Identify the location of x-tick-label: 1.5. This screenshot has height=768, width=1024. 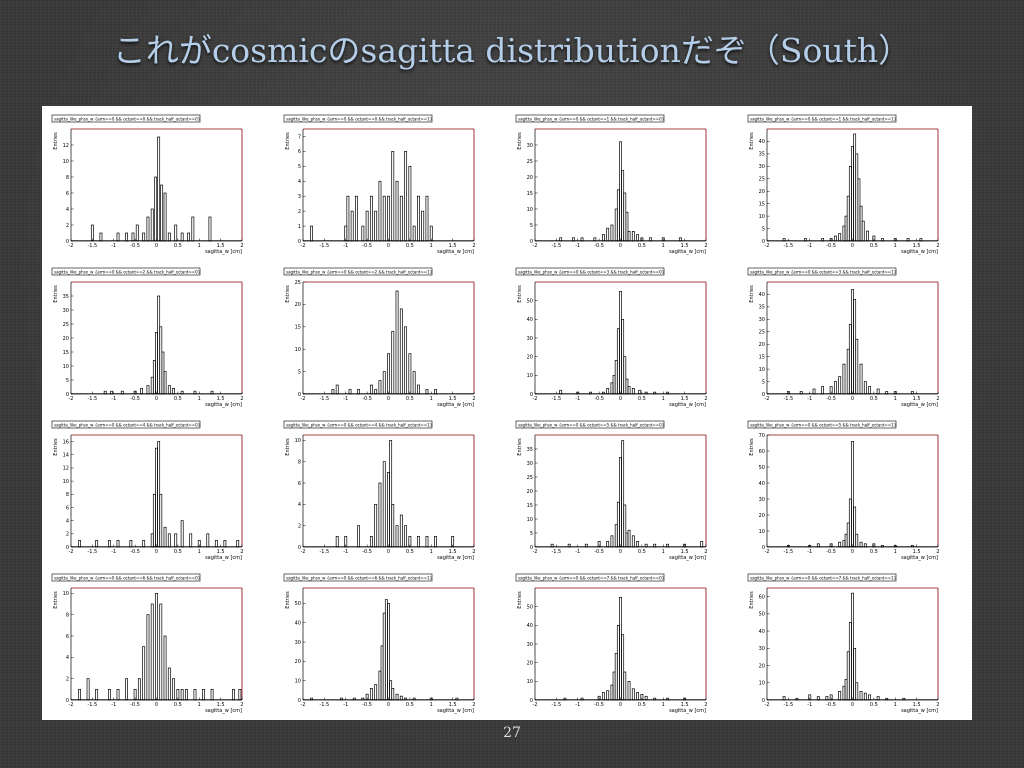
(221, 705).